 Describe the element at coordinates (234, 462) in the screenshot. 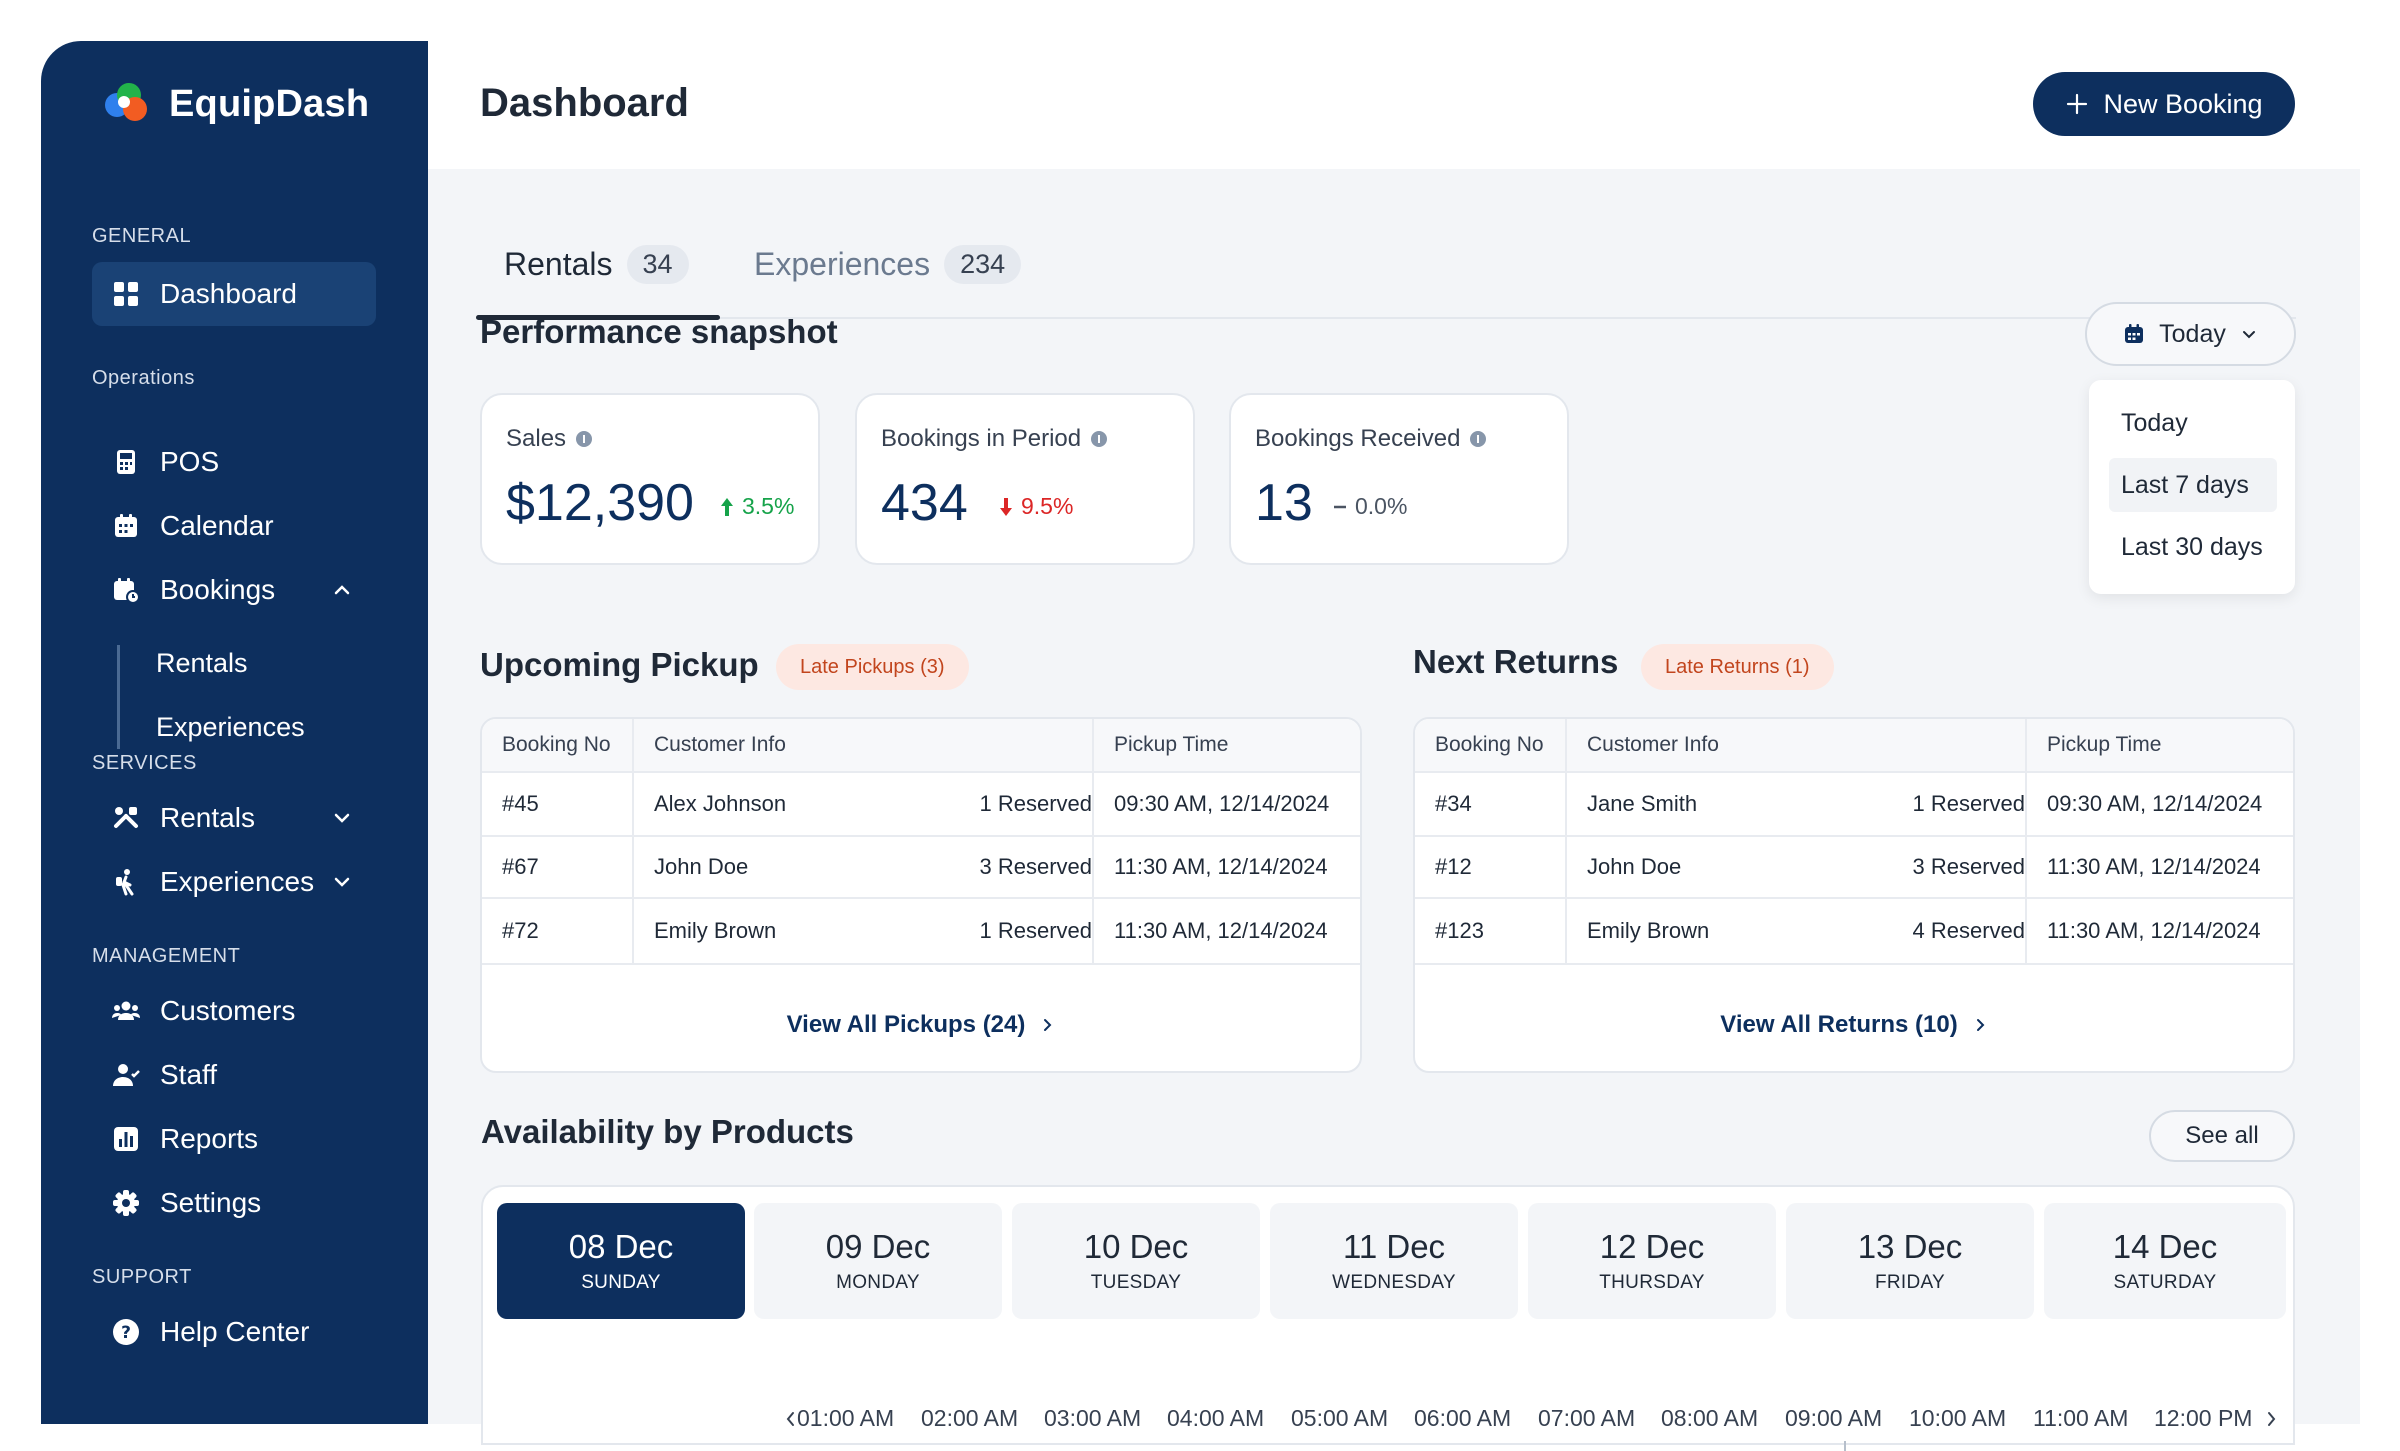

I see `sidebar-item-pos: POS` at that location.